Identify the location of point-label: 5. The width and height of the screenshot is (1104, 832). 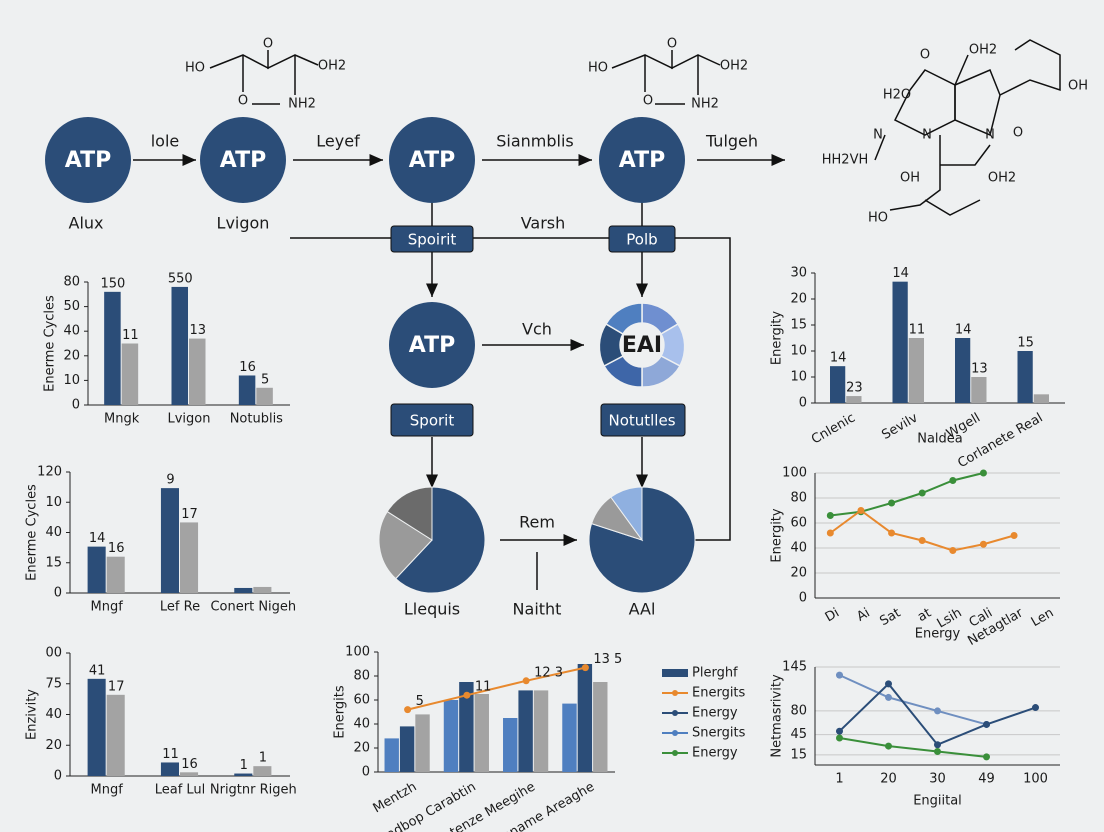
(420, 701).